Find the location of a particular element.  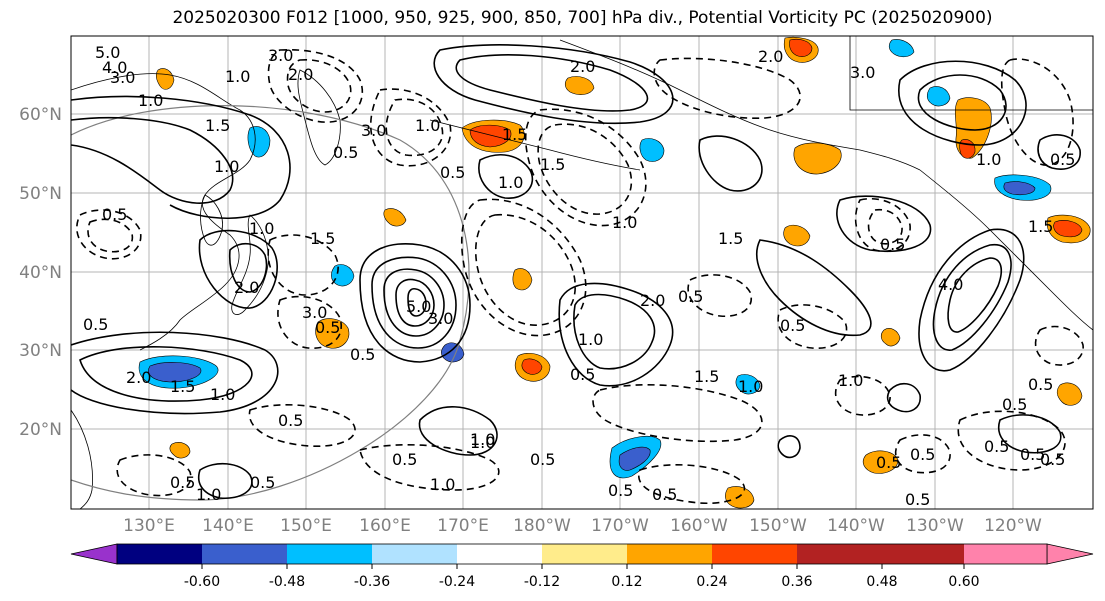

lon-label: 150°E is located at coordinates (306, 526).